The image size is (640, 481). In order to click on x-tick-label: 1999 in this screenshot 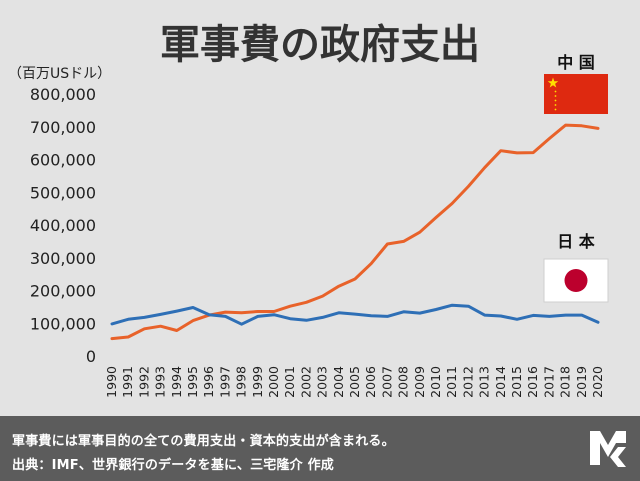, I will do `click(257, 382)`.